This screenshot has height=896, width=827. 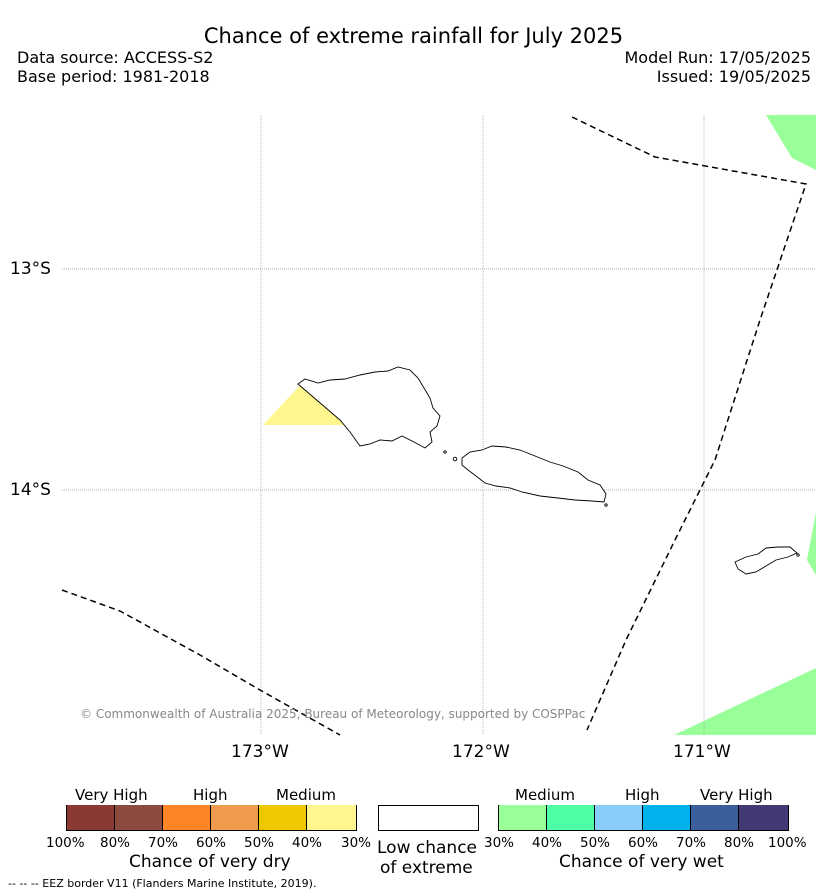 What do you see at coordinates (736, 795) in the screenshot?
I see `wet-category-very-high: Very High` at bounding box center [736, 795].